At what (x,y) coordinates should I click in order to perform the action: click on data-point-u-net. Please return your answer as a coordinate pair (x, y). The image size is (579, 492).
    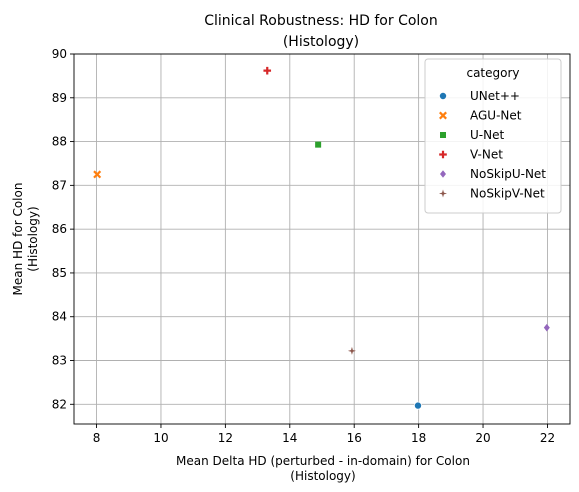
    Looking at the image, I should click on (318, 144).